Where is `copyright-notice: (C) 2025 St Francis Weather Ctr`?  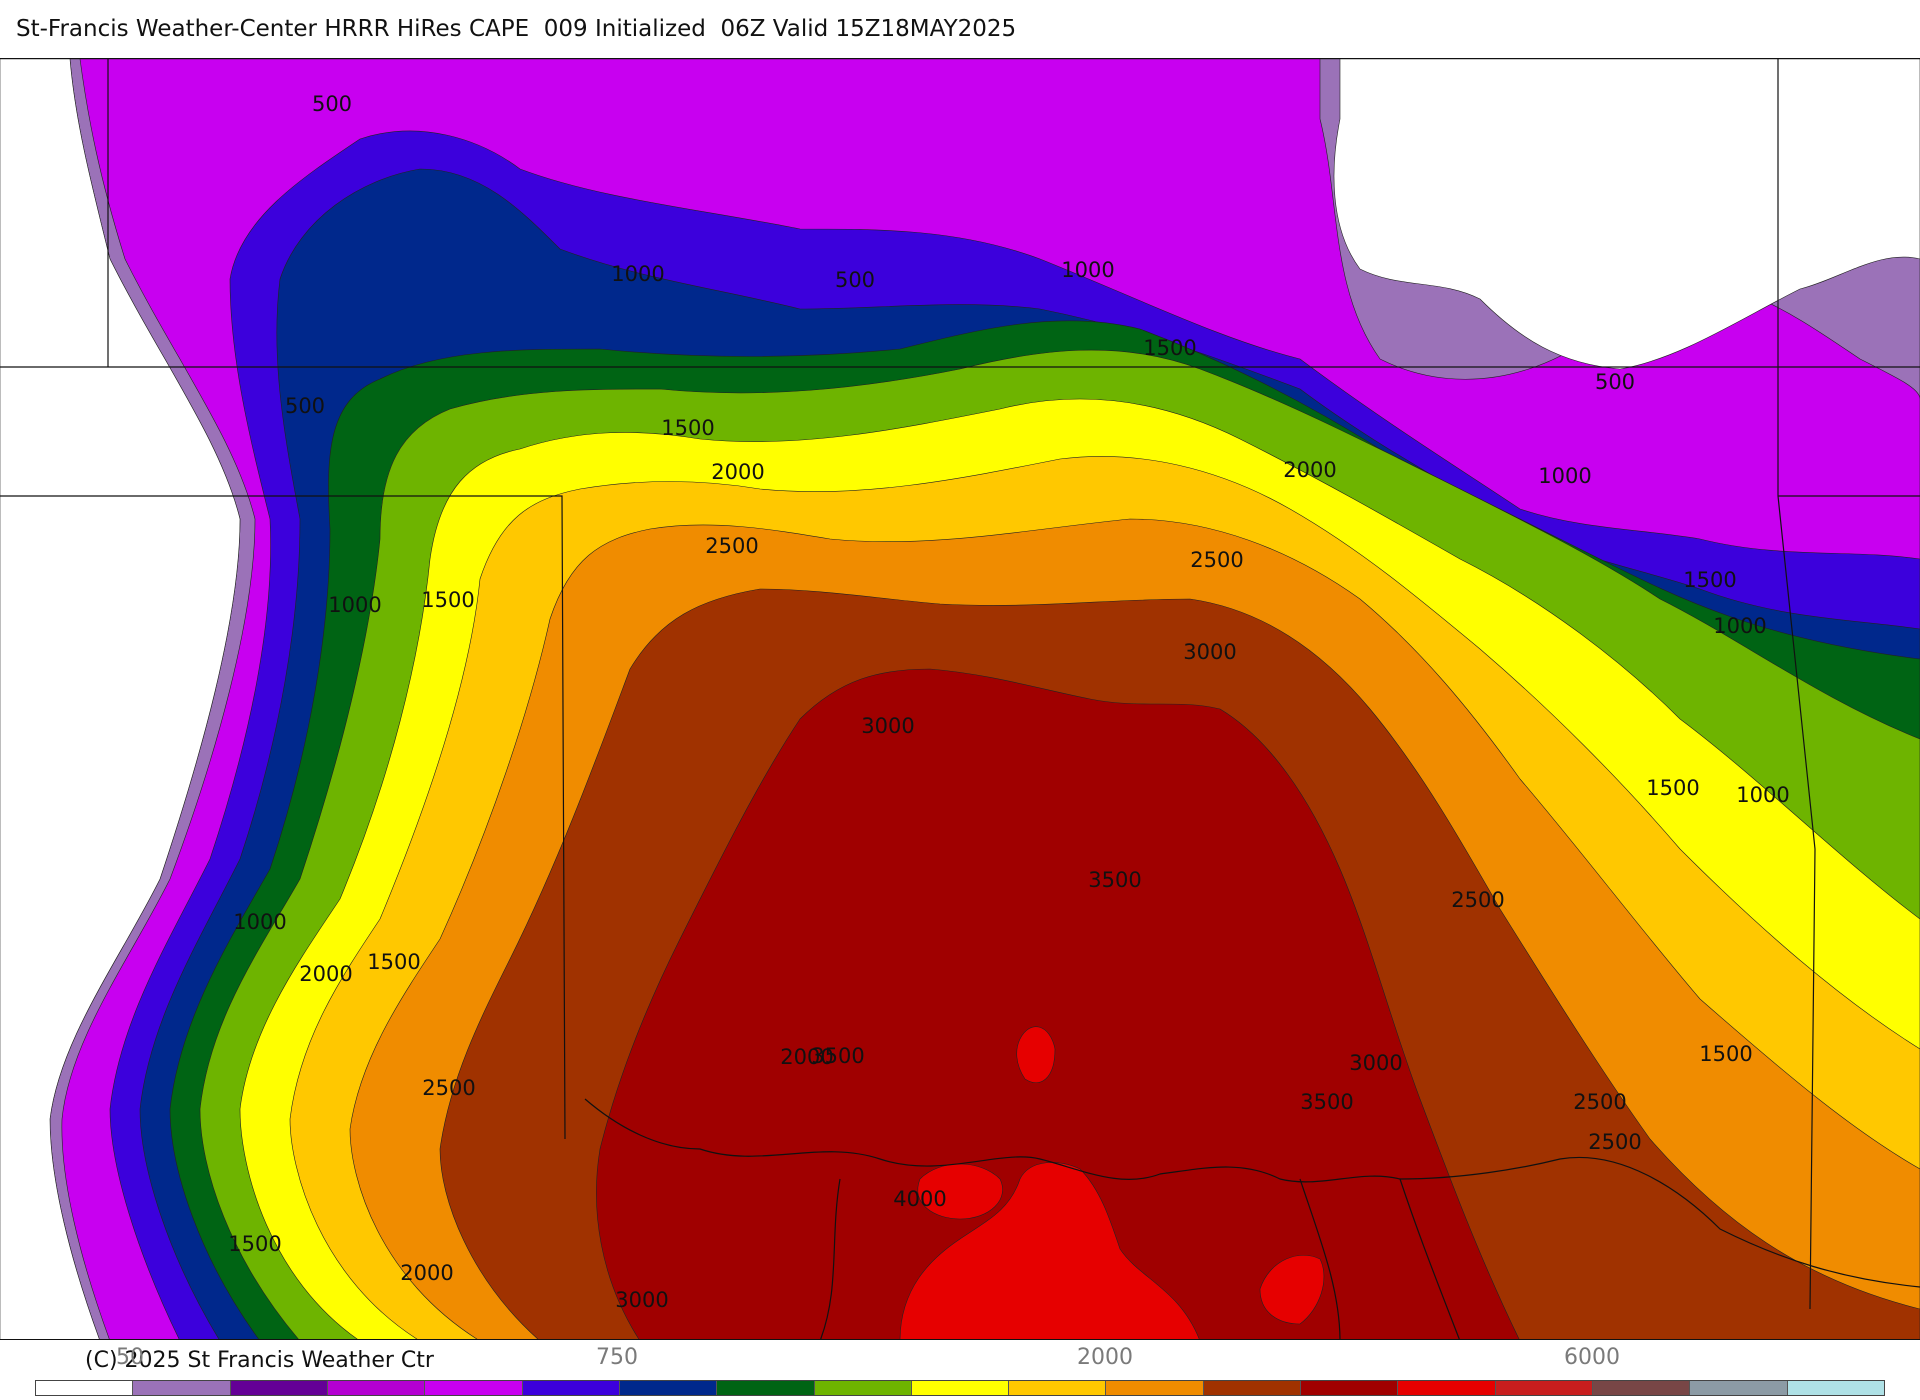
copyright-notice: (C) 2025 St Francis Weather Ctr is located at coordinates (259, 1360).